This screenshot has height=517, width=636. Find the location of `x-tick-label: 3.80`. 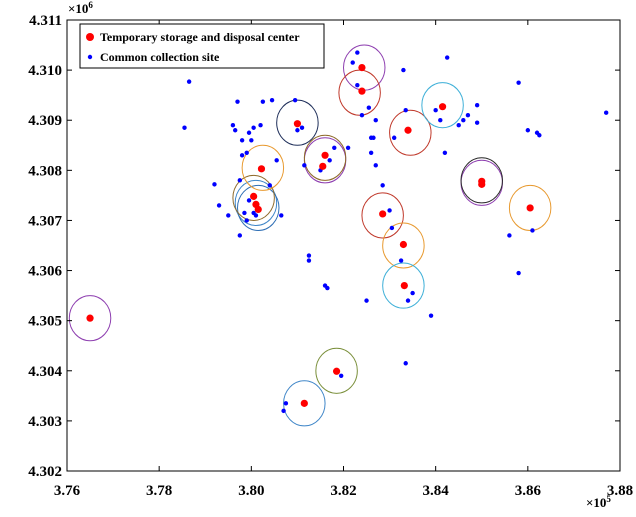

x-tick-label: 3.80 is located at coordinates (251, 491).